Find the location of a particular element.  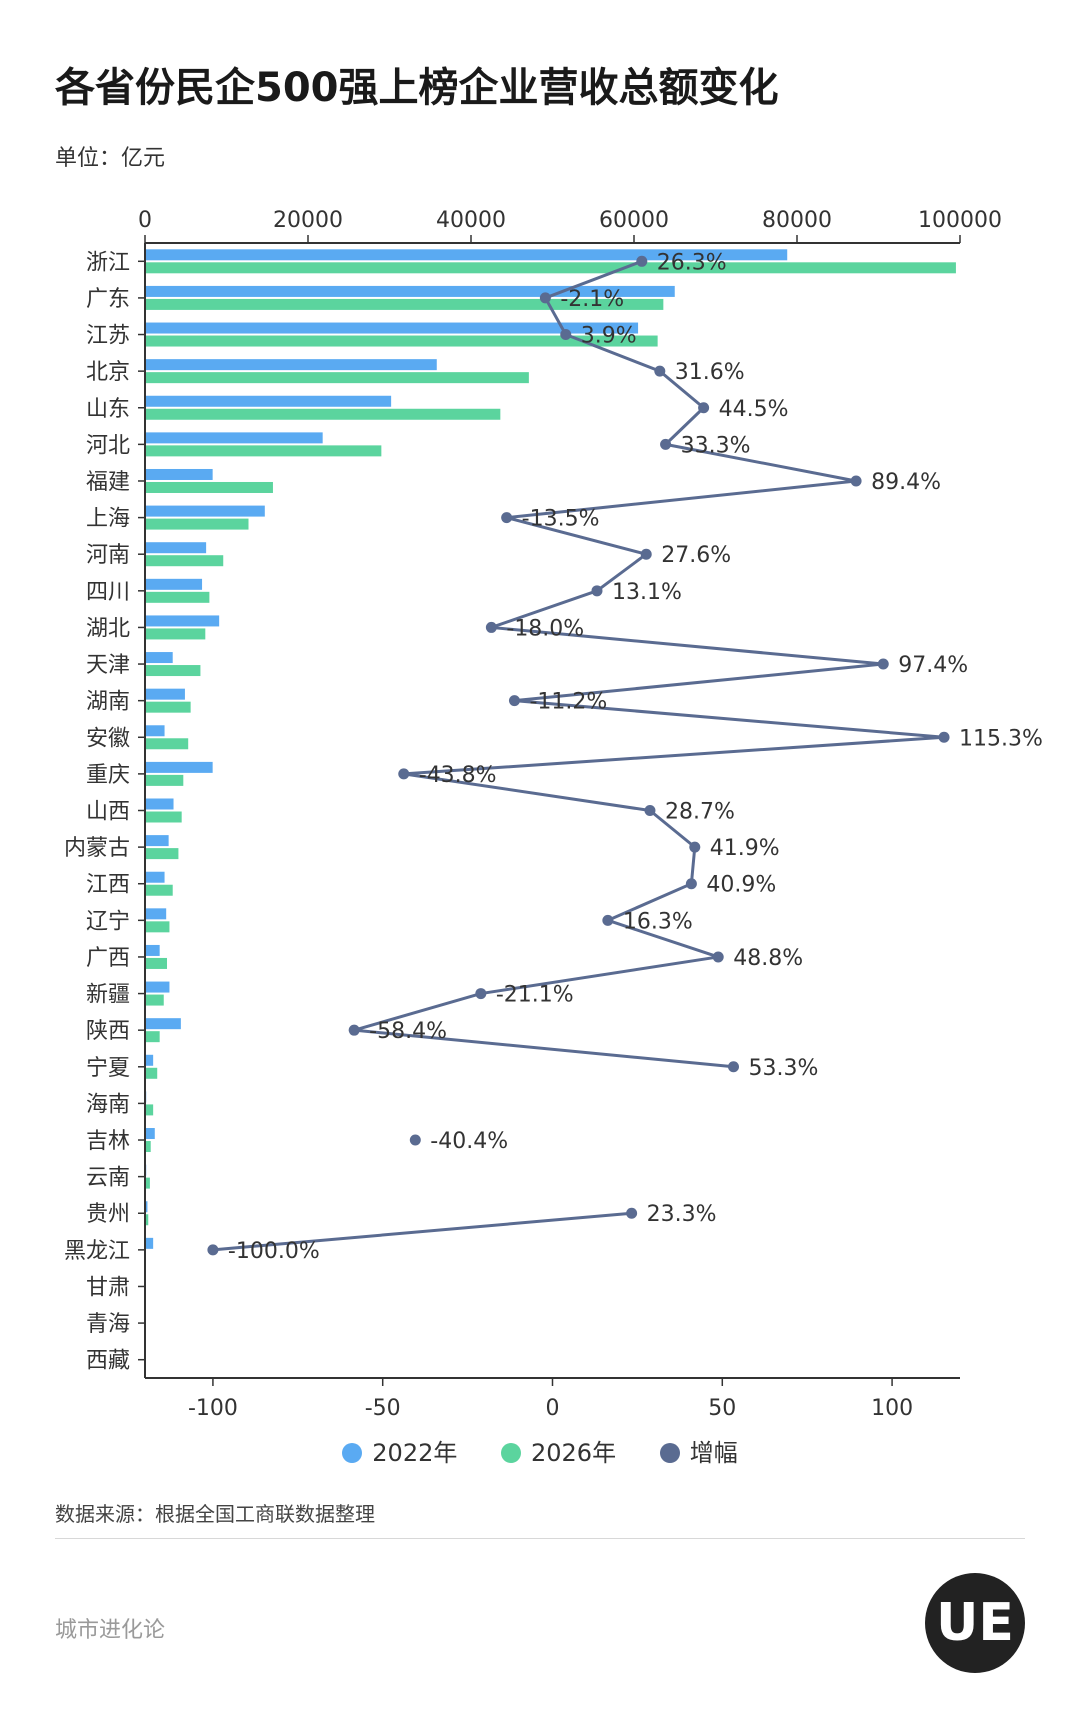

legend-item-growth: 增幅 is located at coordinates (698, 1450).